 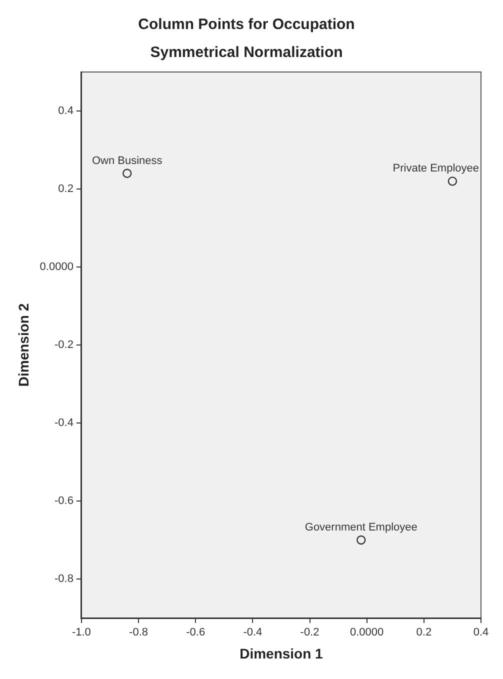 I want to click on chart-title: Column Points for Occupation, so click(x=246, y=25).